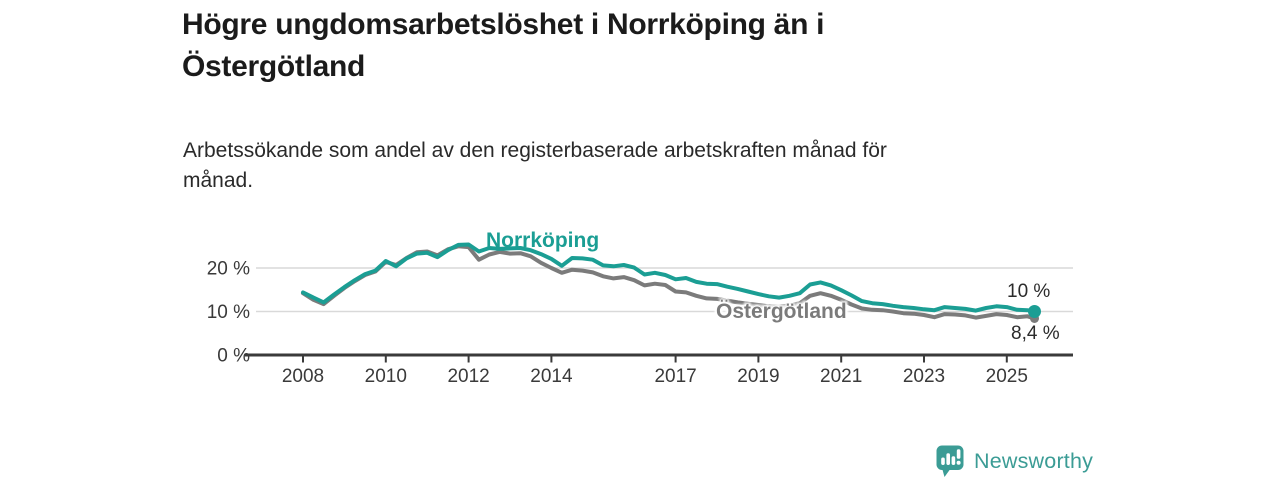  What do you see at coordinates (551, 376) in the screenshot?
I see `x-tick-label: 2014` at bounding box center [551, 376].